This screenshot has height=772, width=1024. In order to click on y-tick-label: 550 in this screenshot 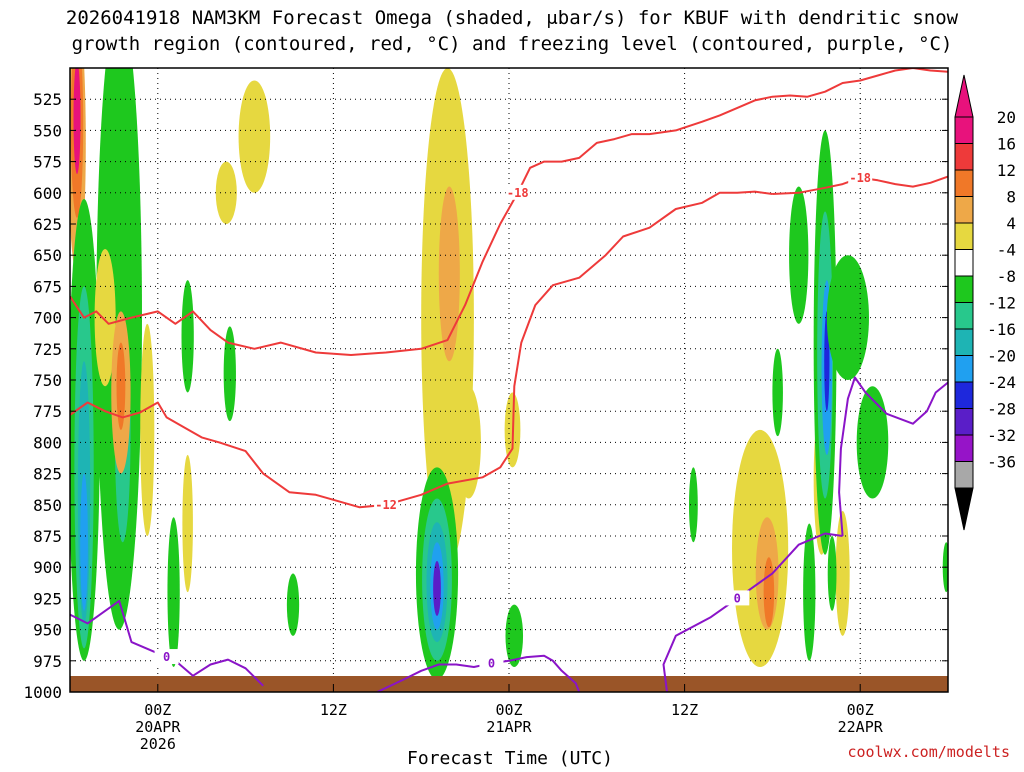, I will do `click(47, 130)`.